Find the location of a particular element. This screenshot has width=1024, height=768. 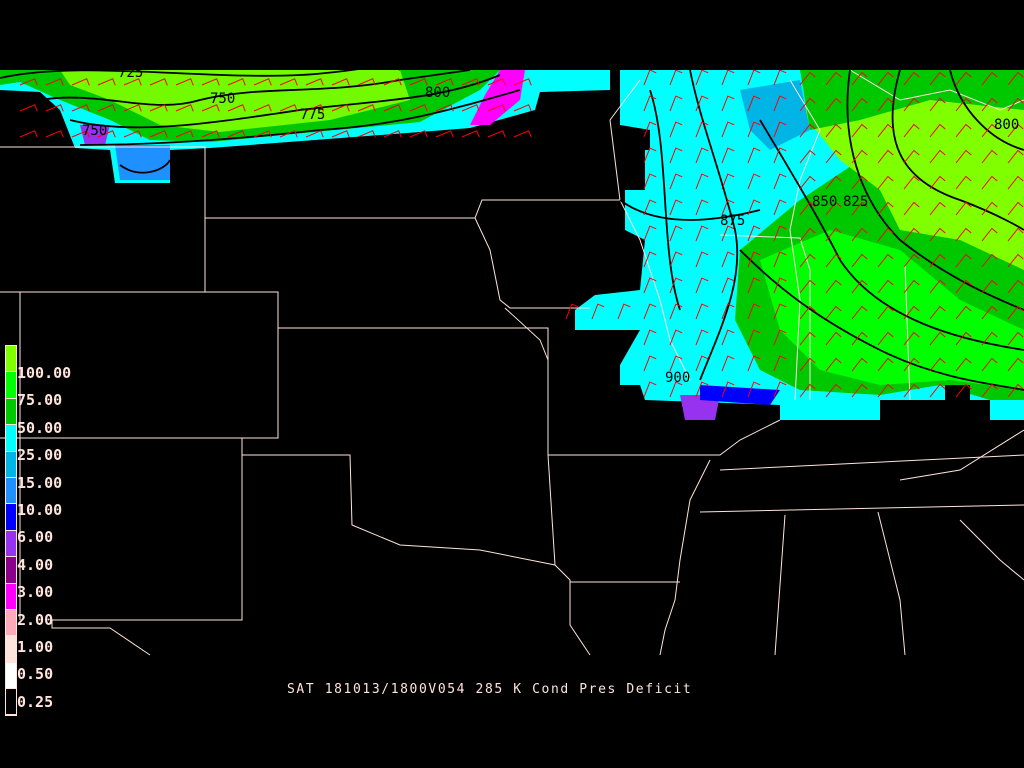

colorbar-label: 0.25 is located at coordinates (35, 701).